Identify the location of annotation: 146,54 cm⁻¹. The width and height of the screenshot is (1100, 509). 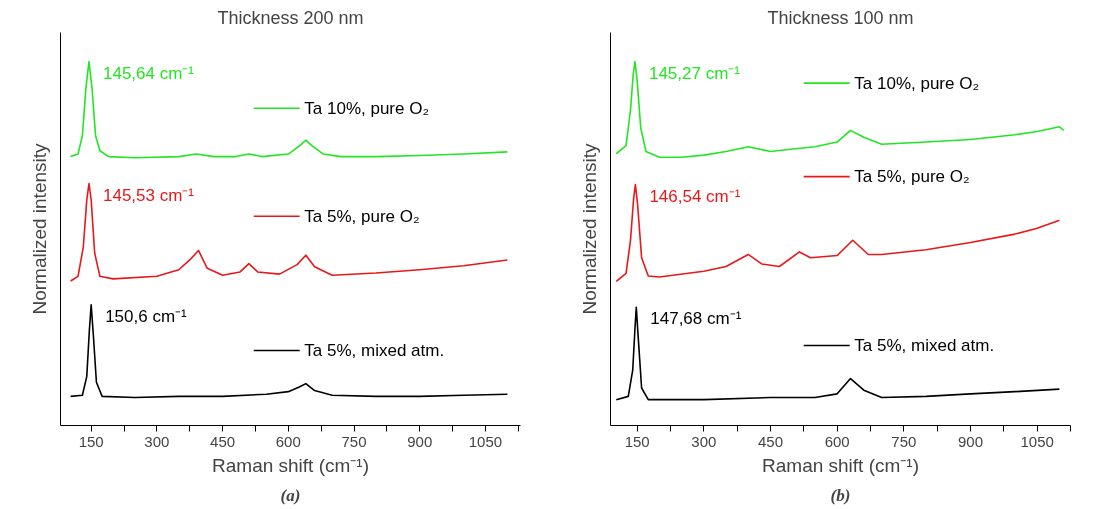
(695, 196).